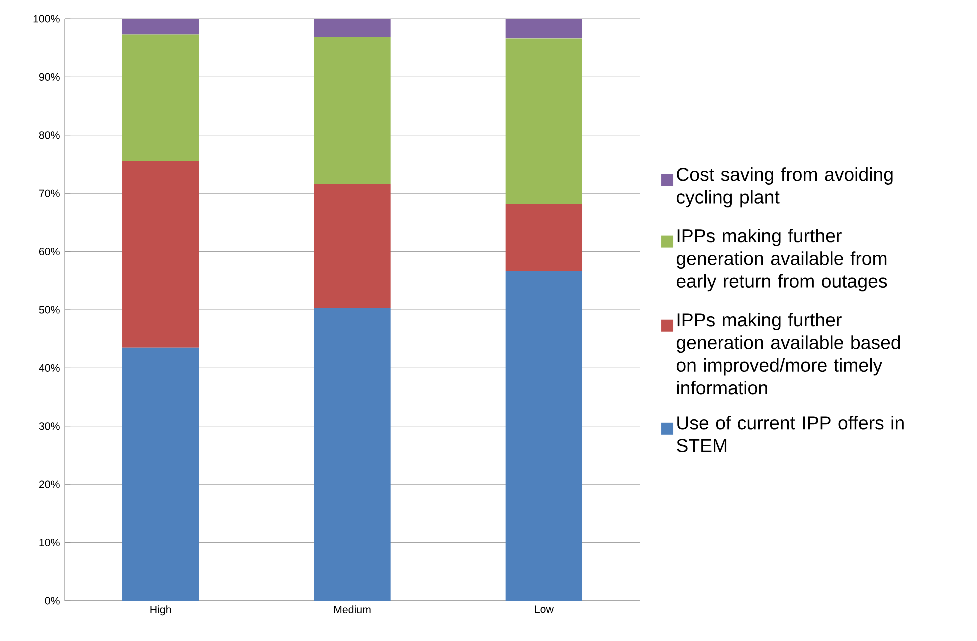  I want to click on y-tick-label: 60%, so click(49, 252).